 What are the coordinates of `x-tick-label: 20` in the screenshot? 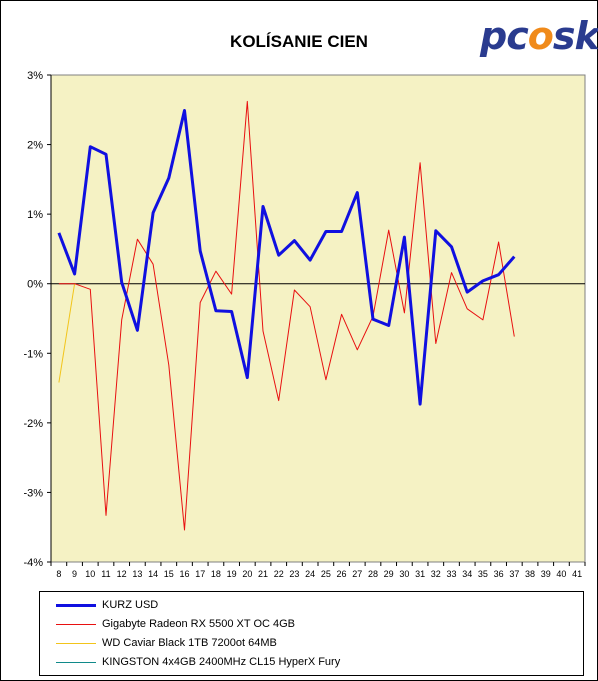 It's located at (247, 574).